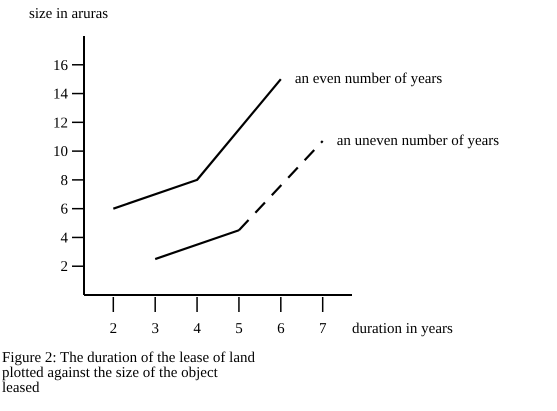 The height and width of the screenshot is (411, 557). Describe the element at coordinates (197, 329) in the screenshot. I see `x-tick-label: 4` at that location.